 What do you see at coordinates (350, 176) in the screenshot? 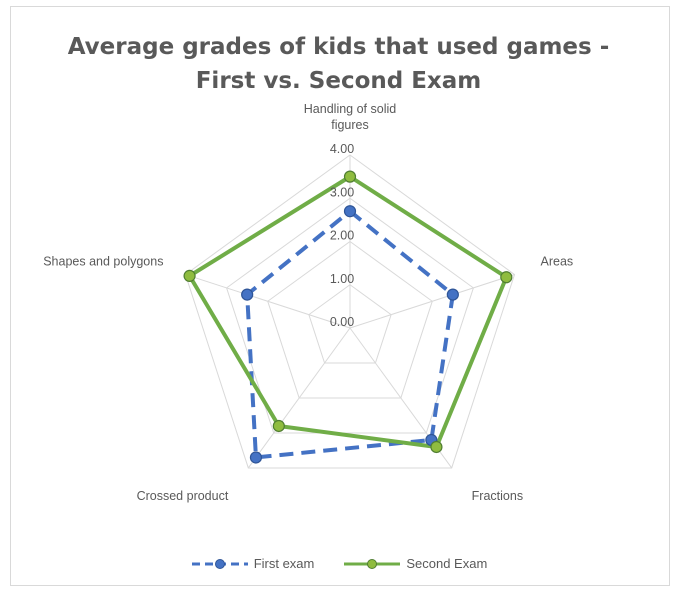
I see `point-second-exam-handling-of-solid-figures` at bounding box center [350, 176].